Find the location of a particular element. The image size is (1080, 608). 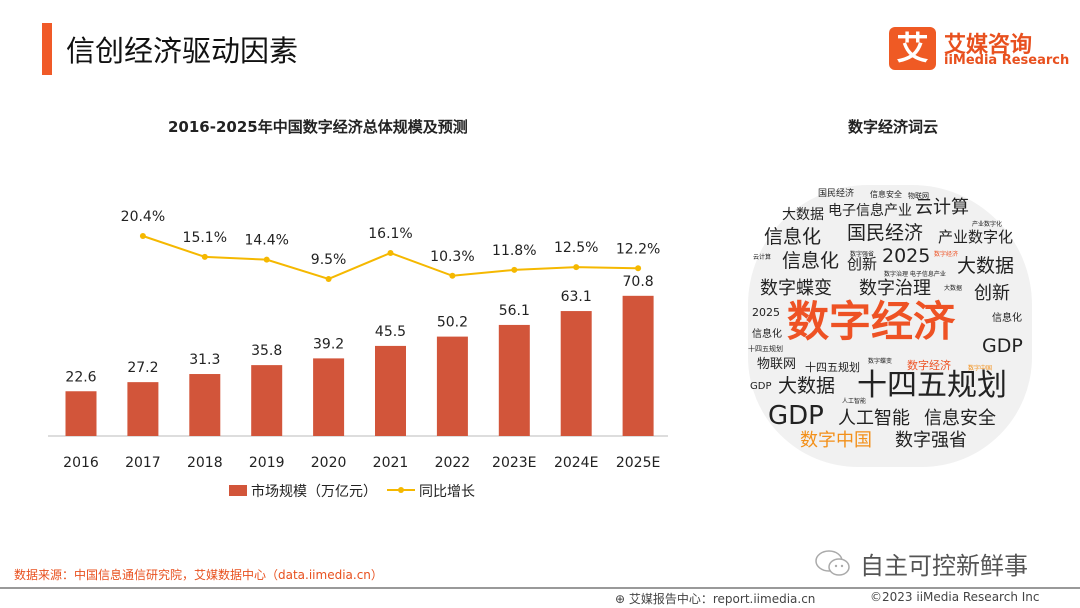

word-cloud is located at coordinates (890, 326).